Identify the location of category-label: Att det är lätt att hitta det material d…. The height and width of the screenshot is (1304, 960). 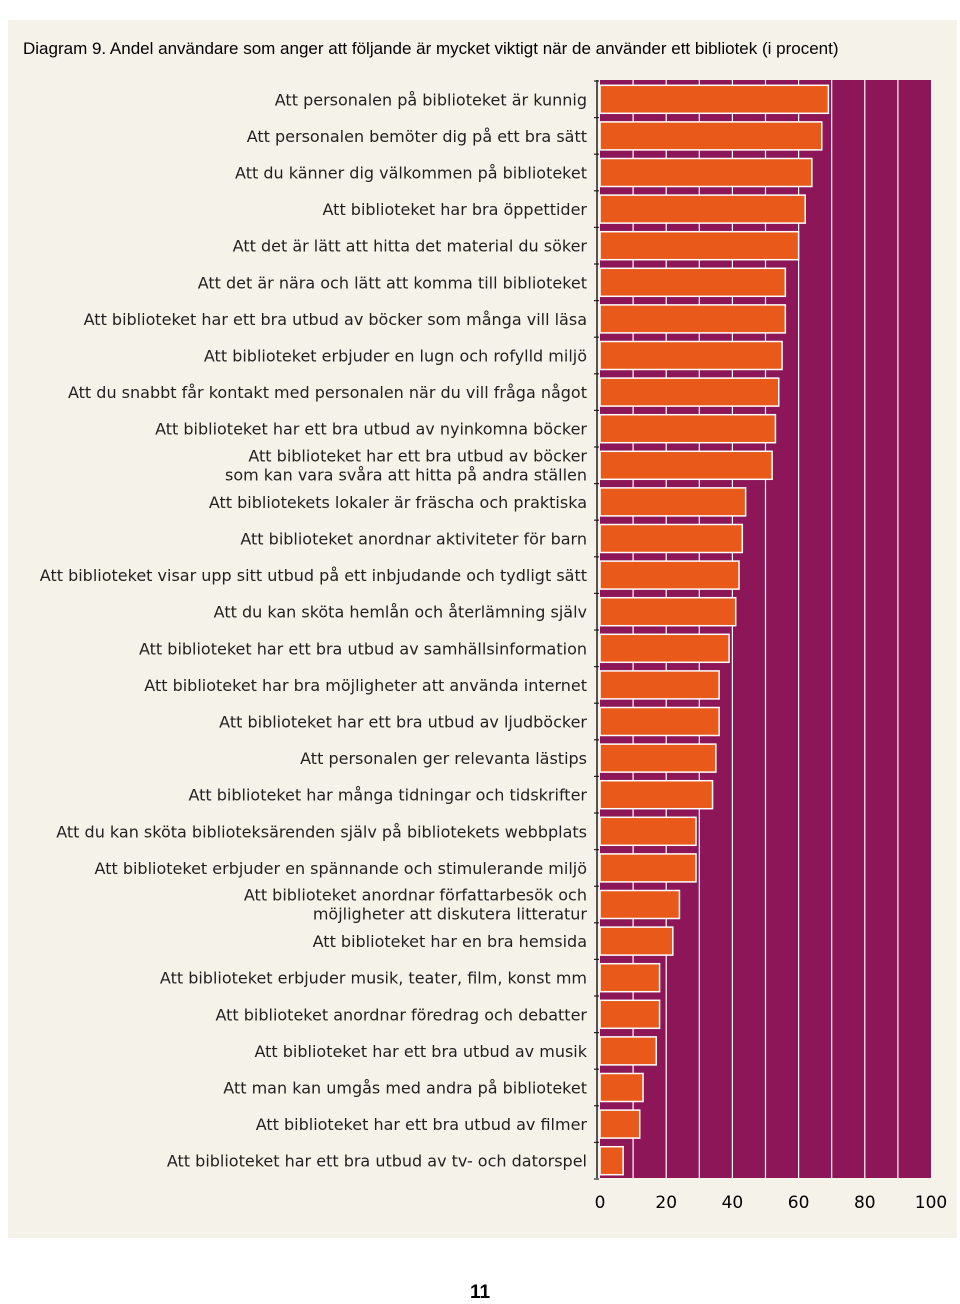
(410, 246).